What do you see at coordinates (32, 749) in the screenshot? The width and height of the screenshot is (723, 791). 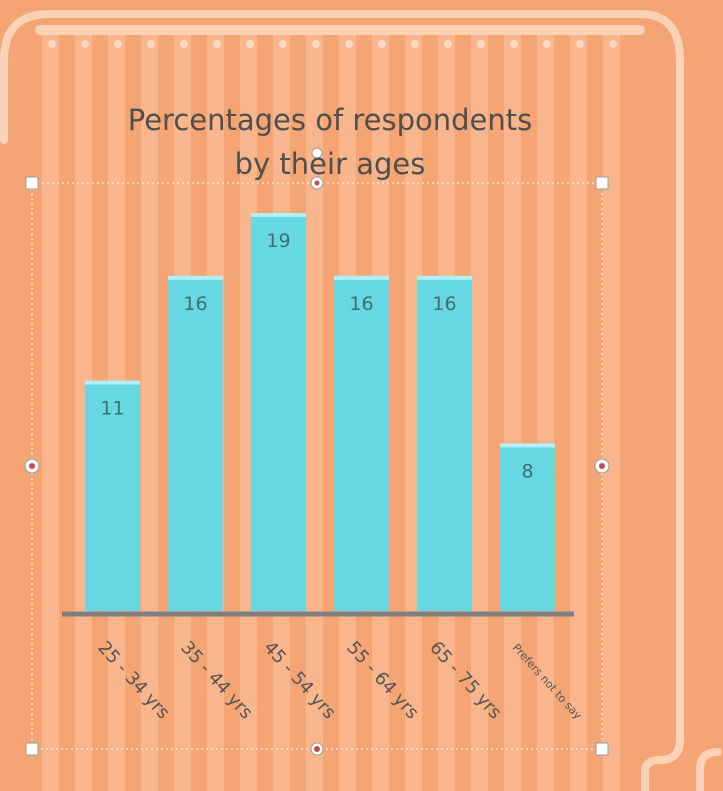 I see `resize-handle-bottom-left` at bounding box center [32, 749].